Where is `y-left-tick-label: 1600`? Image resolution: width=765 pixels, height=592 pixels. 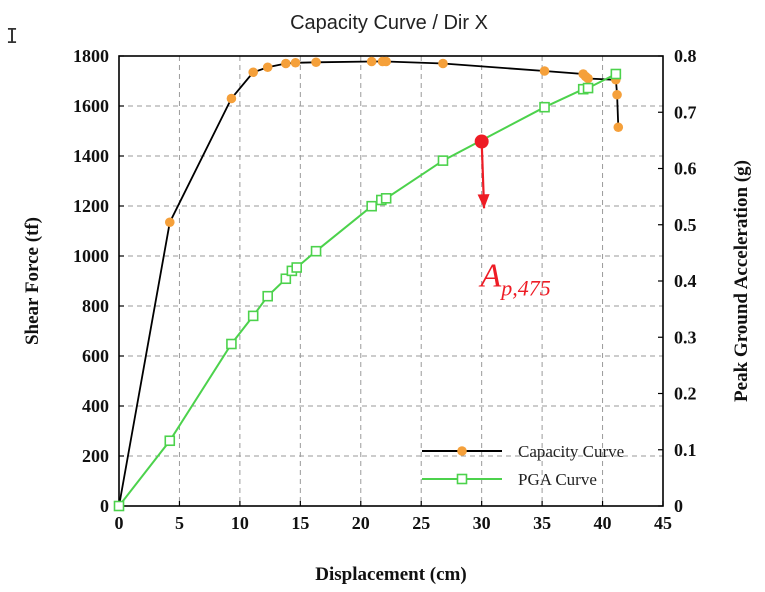
y-left-tick-label: 1600 is located at coordinates (91, 106).